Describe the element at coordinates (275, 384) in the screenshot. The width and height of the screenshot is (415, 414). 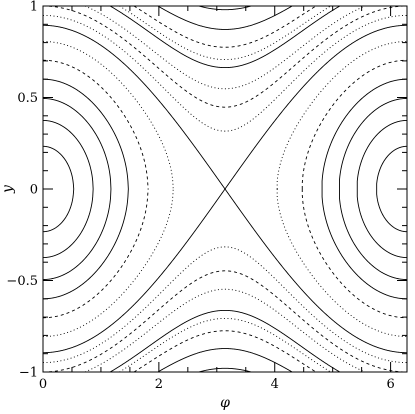
I see `x-tick-label: 4` at that location.